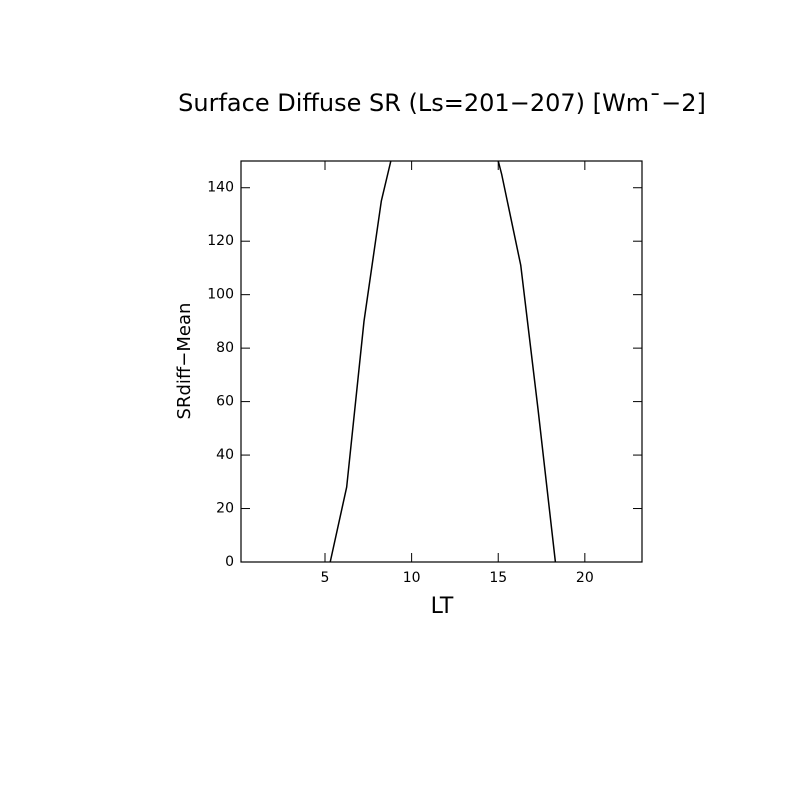 The width and height of the screenshot is (804, 804). I want to click on x-tick-label: 15, so click(498, 578).